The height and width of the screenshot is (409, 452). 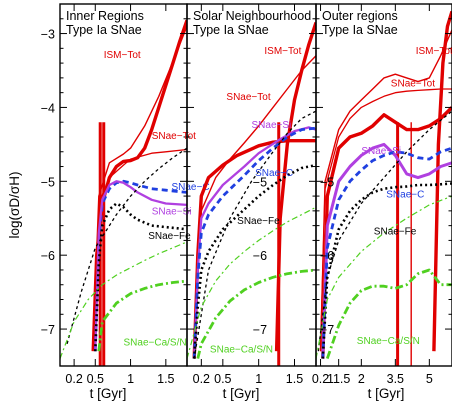 I want to click on x-tick-label: 3.5, so click(x=395, y=379).